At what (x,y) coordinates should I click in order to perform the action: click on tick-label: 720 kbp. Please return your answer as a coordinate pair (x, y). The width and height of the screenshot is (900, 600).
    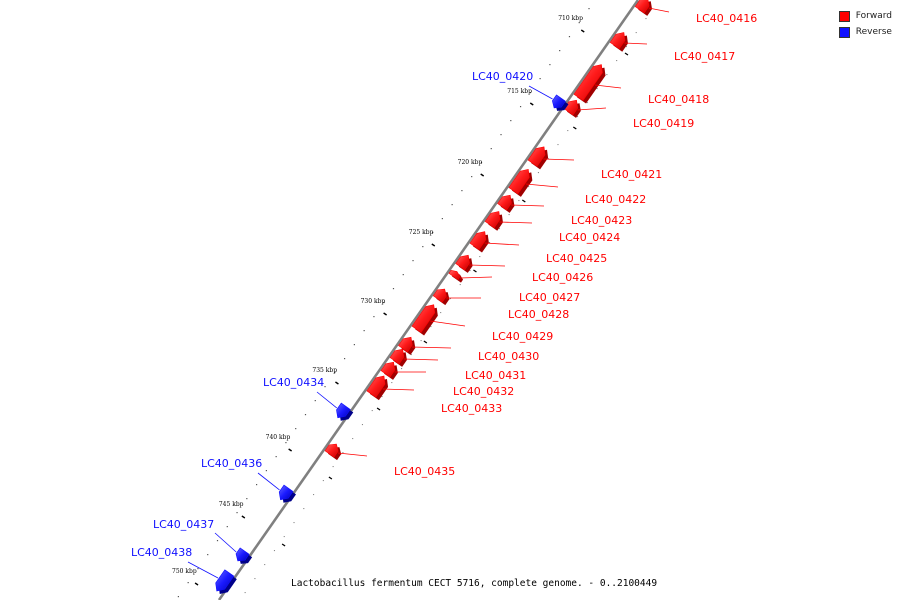
    Looking at the image, I should click on (470, 162).